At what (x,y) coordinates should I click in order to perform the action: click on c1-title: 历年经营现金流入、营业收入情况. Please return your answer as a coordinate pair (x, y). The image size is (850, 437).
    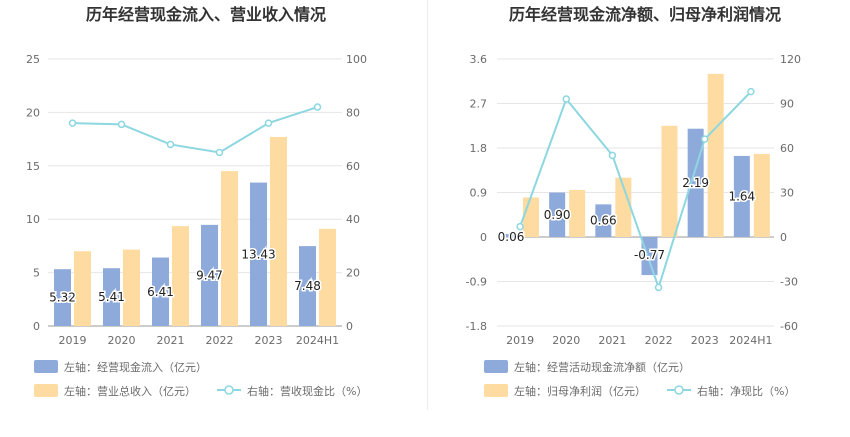
    Looking at the image, I should click on (206, 14).